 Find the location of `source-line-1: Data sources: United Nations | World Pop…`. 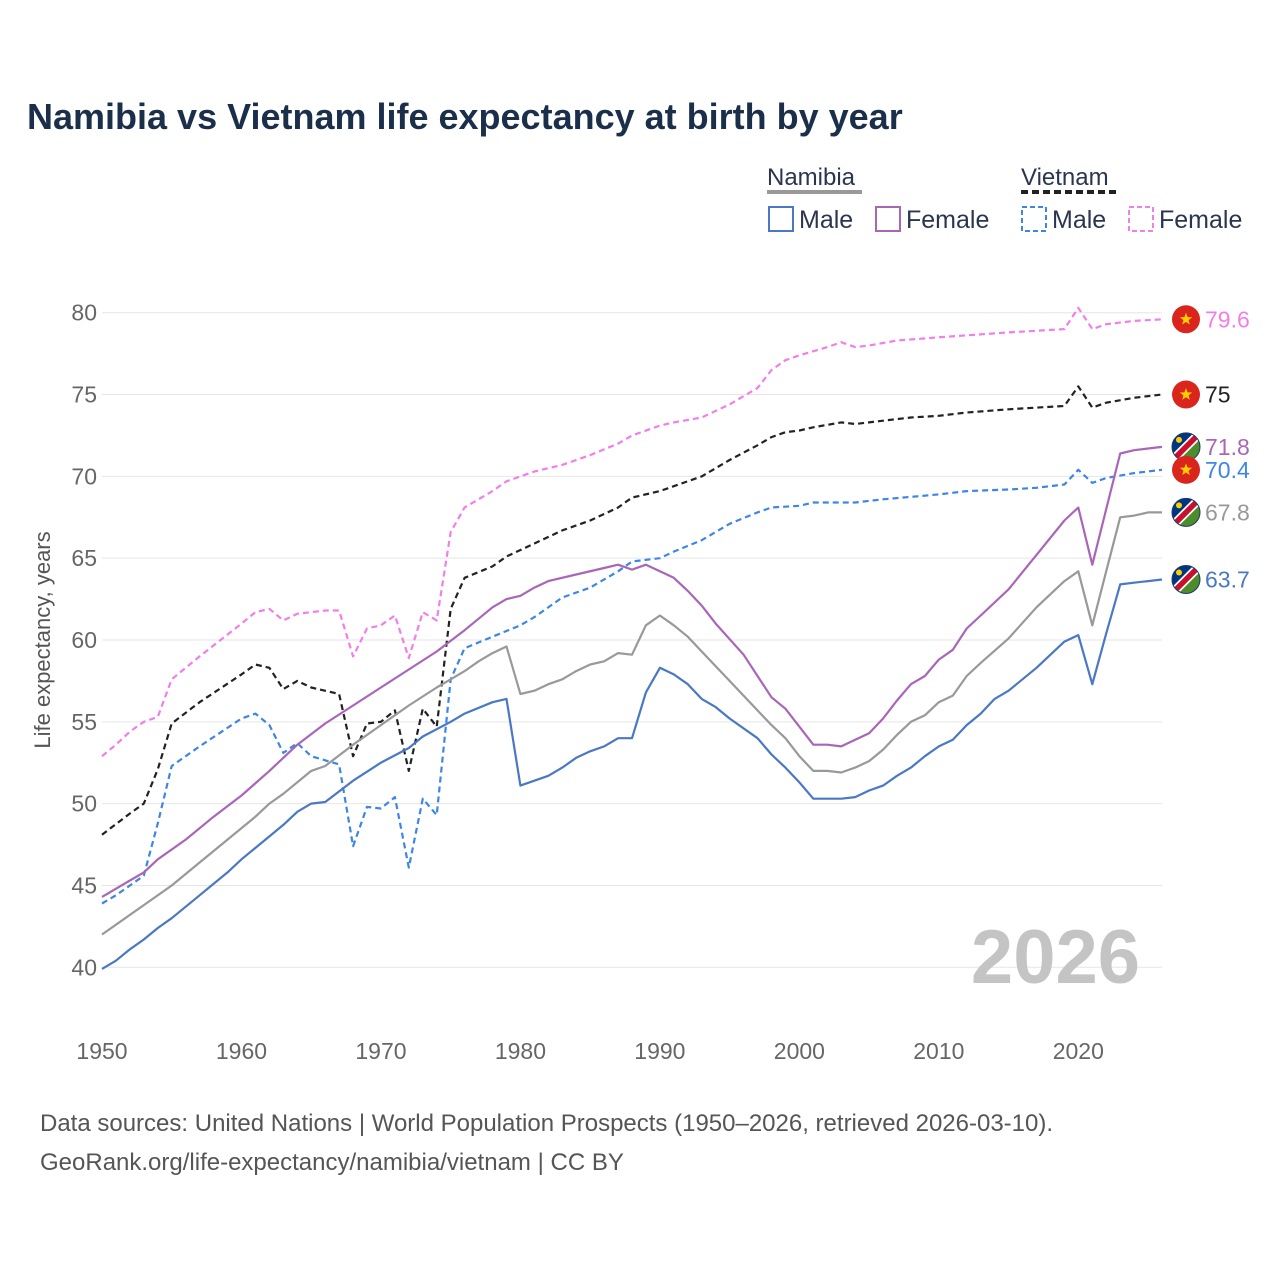

source-line-1: Data sources: United Nations | World Pop… is located at coordinates (546, 1123).